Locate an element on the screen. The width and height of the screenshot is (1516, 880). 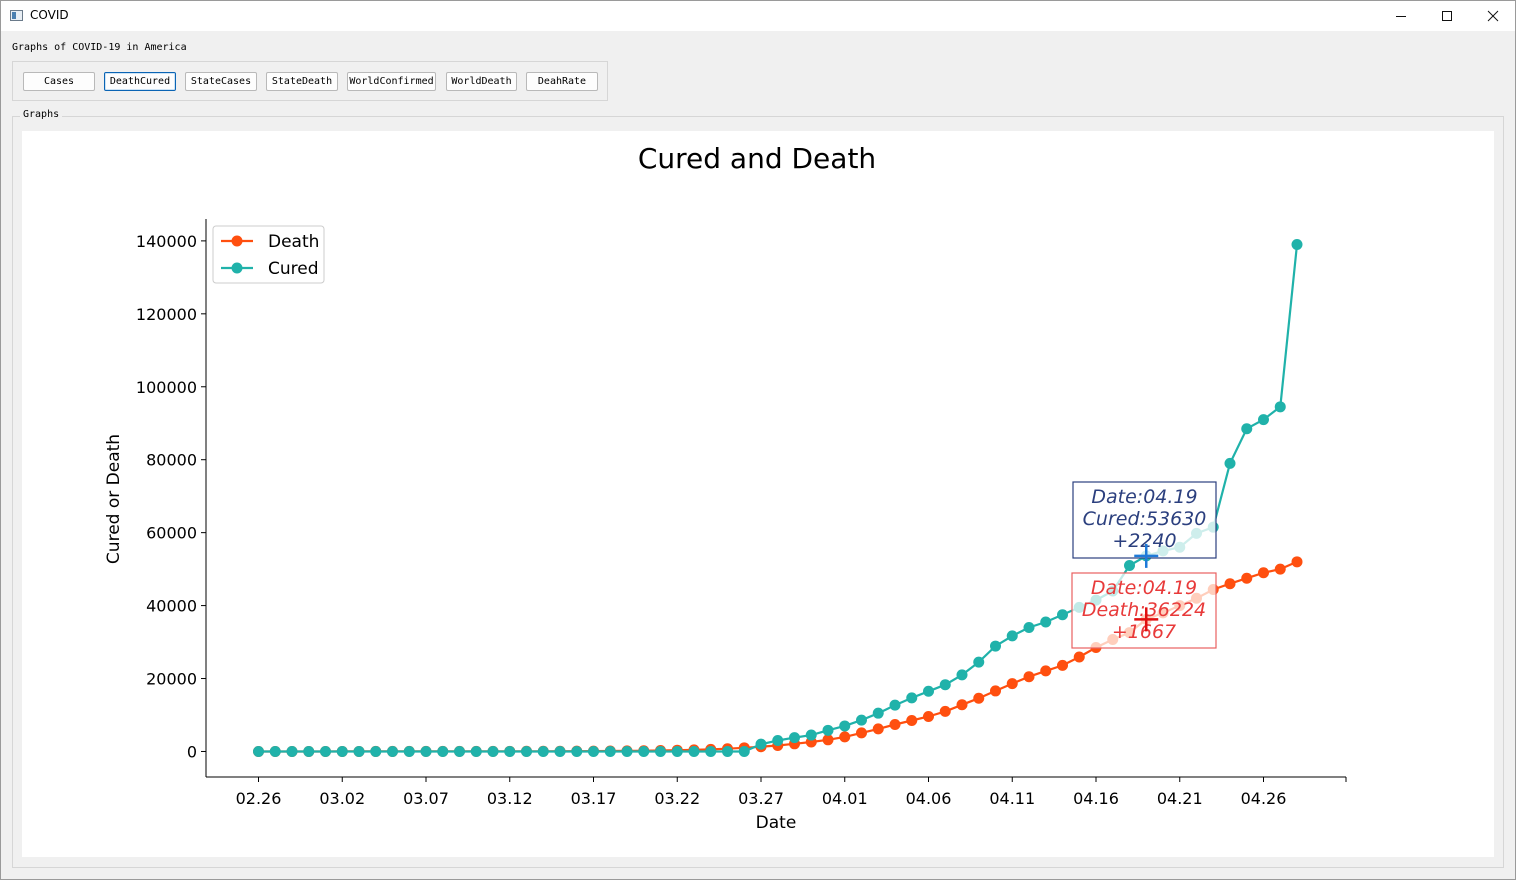
x-tick-label: 04.06 is located at coordinates (929, 798).